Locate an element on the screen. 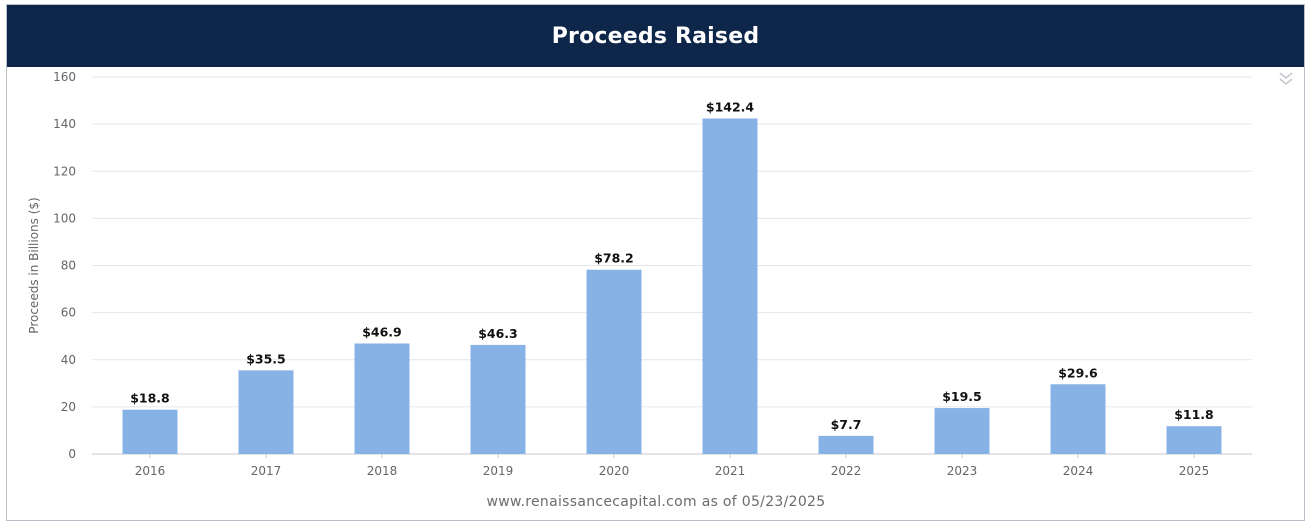 This screenshot has height=528, width=1312. x-tick-label: 2023 is located at coordinates (962, 471).